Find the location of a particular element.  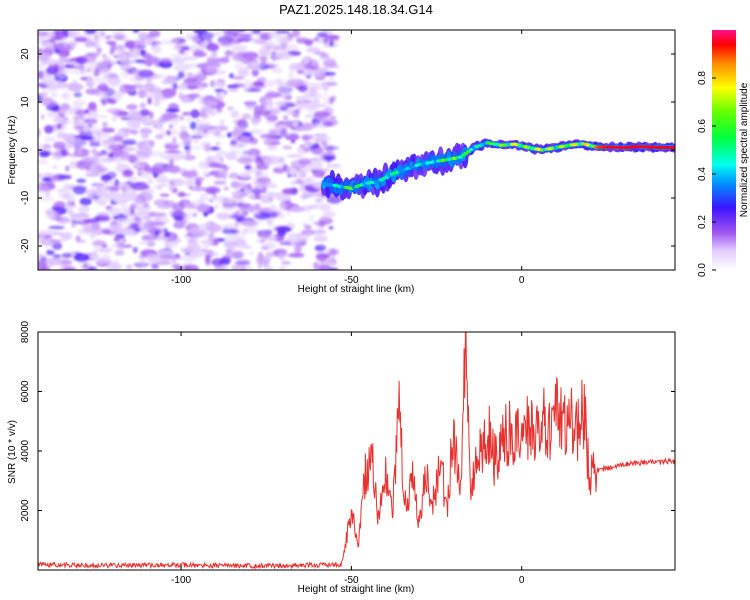

x-tick-label: 0 is located at coordinates (522, 280).